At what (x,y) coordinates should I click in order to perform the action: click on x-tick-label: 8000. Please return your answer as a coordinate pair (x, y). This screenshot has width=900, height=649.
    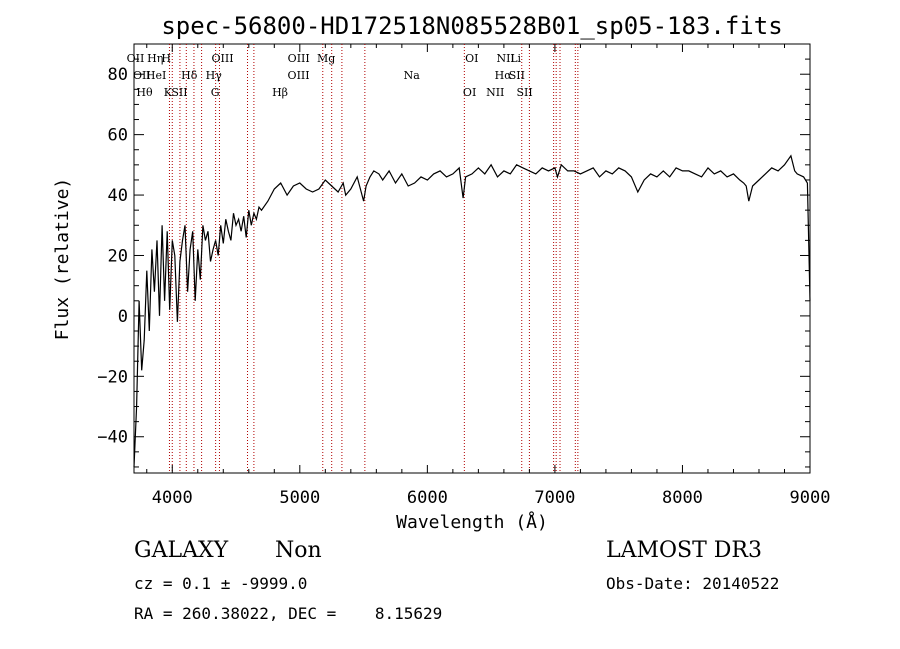
    Looking at the image, I should click on (682, 498).